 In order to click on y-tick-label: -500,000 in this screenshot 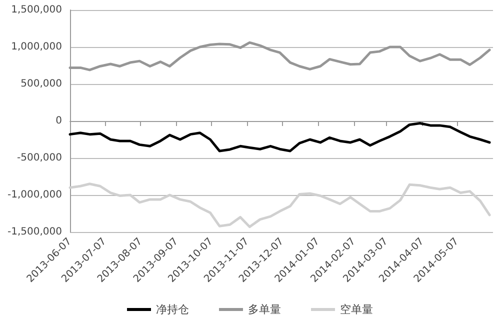, I will do `click(39, 158)`.